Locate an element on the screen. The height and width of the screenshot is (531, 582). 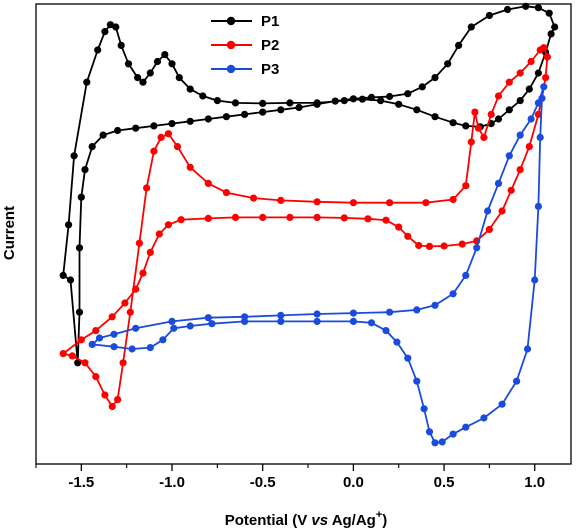
x-tick-label: 0.0 is located at coordinates (353, 482).